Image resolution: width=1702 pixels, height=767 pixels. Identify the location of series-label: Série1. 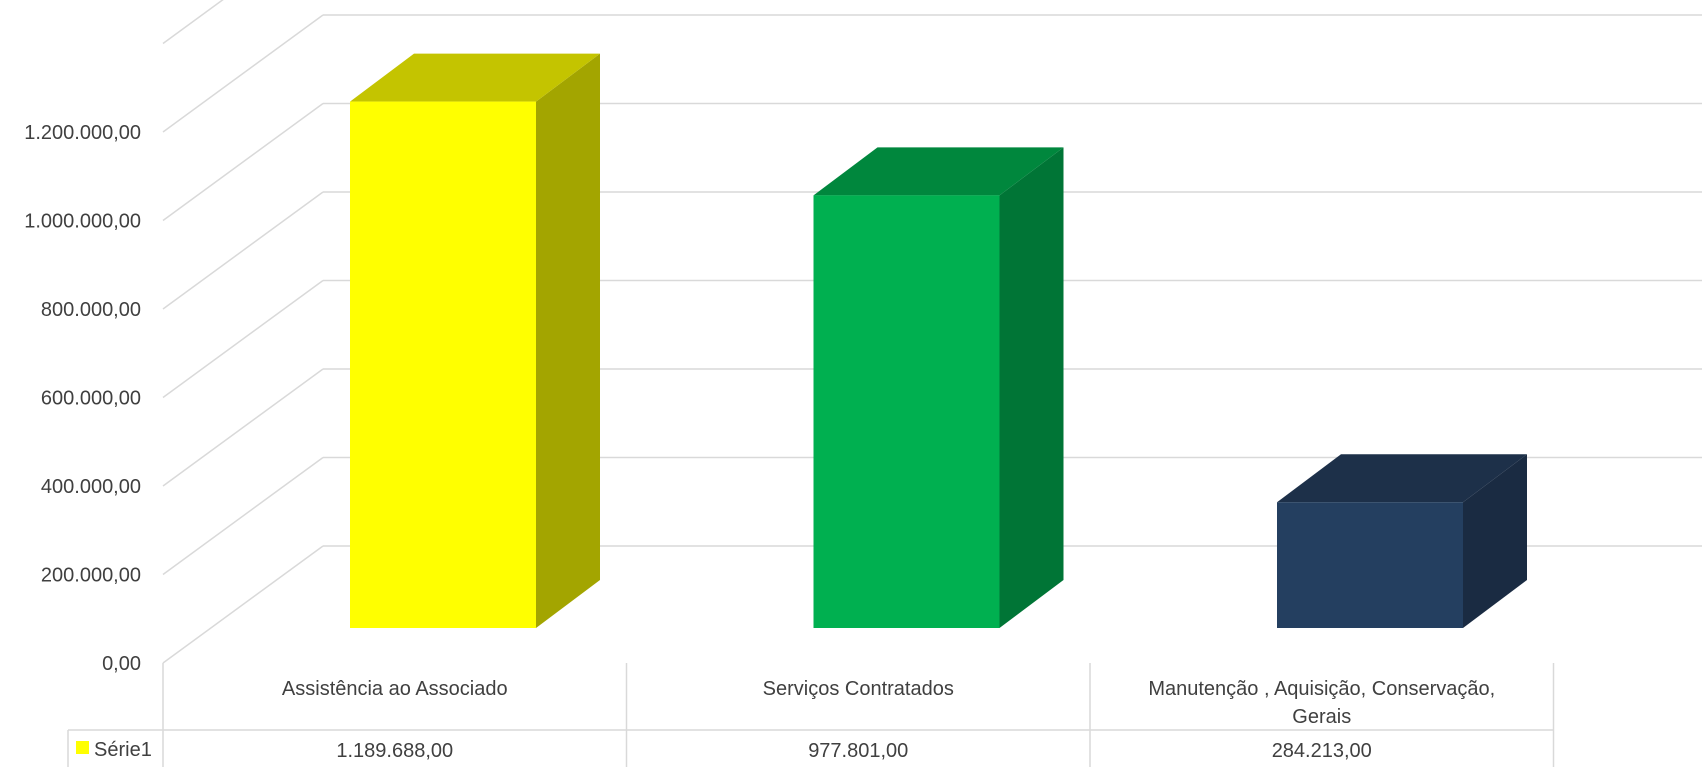
(123, 750).